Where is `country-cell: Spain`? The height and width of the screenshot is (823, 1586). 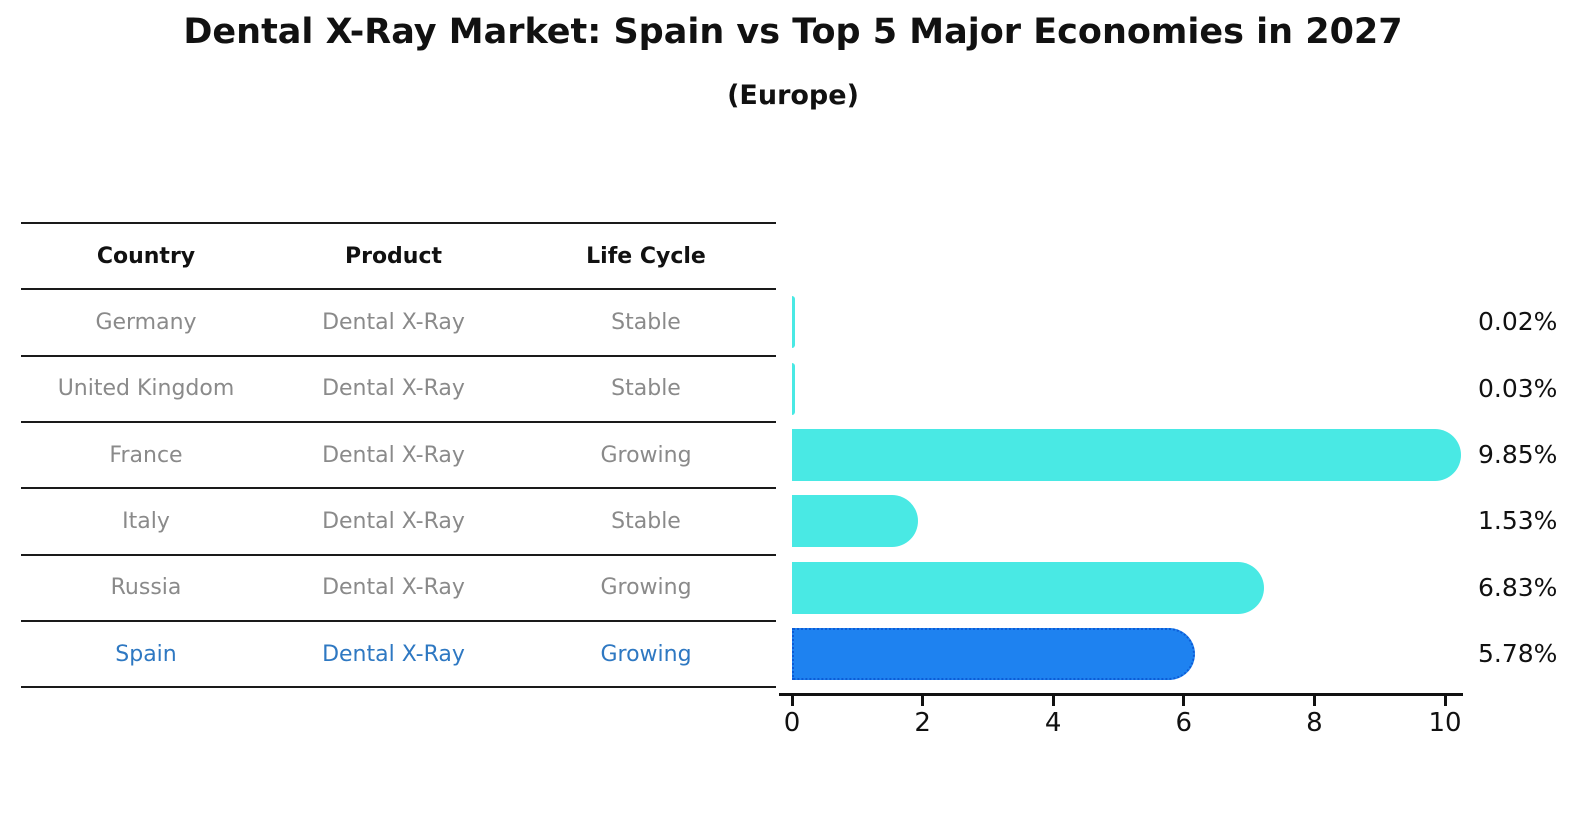
country-cell: Spain is located at coordinates (146, 654).